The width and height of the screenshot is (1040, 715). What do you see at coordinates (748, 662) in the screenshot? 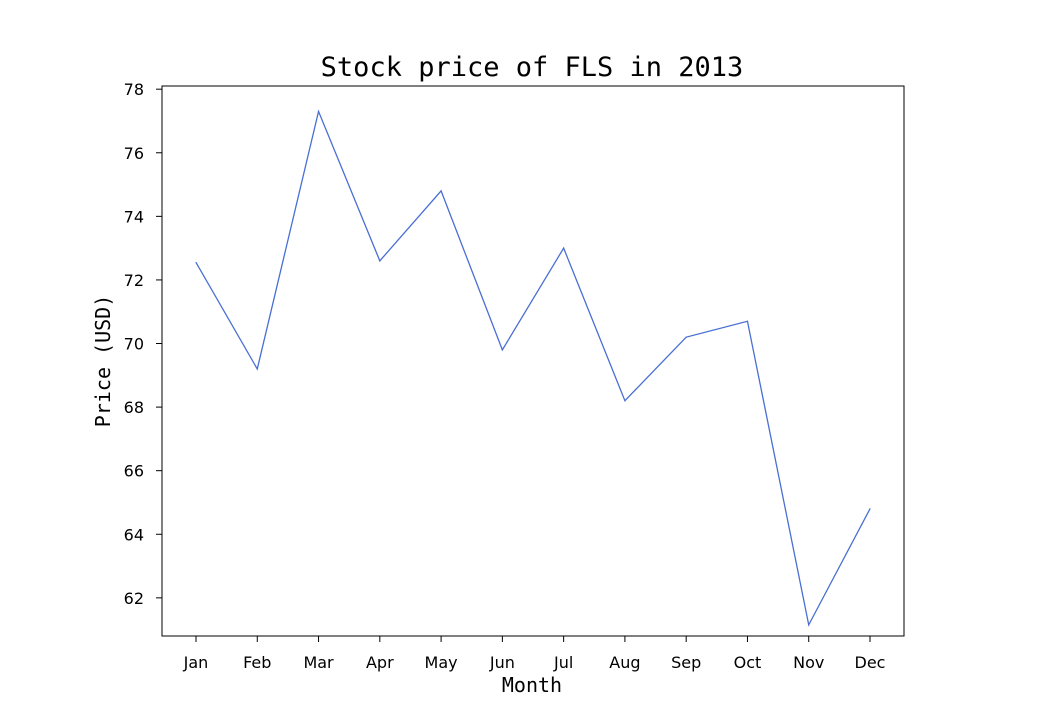
I see `x-tick-label: Oct` at bounding box center [748, 662].